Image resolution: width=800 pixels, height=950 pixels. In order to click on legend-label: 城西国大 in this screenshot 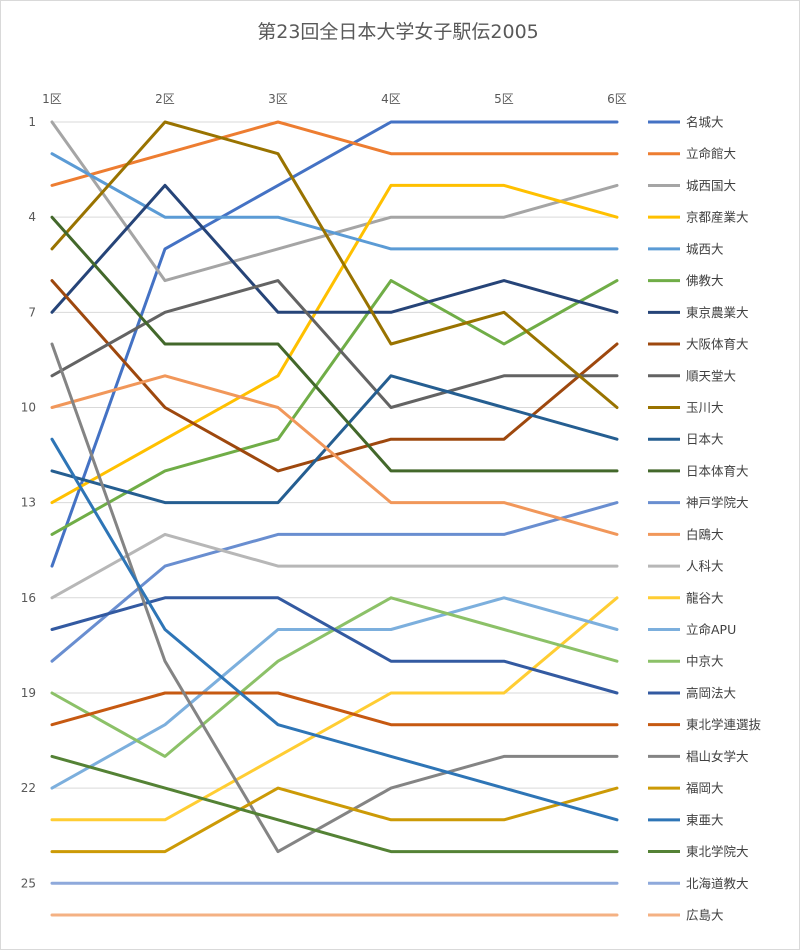, I will do `click(711, 185)`.